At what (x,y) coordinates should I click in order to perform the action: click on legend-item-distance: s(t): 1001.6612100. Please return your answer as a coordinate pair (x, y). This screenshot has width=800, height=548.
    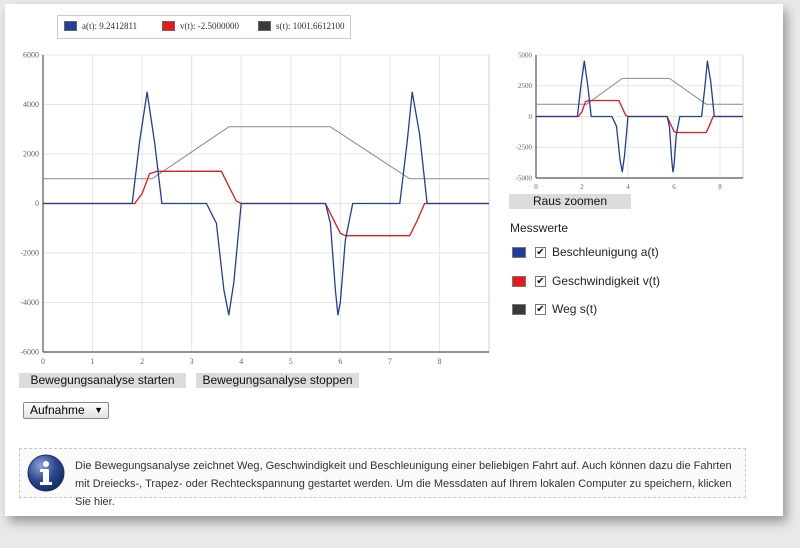
    Looking at the image, I should click on (301, 26).